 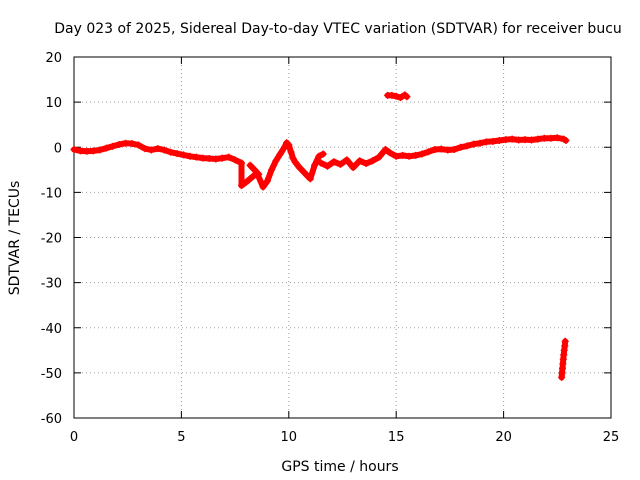 What do you see at coordinates (181, 437) in the screenshot?
I see `x-tick-label: 5` at bounding box center [181, 437].